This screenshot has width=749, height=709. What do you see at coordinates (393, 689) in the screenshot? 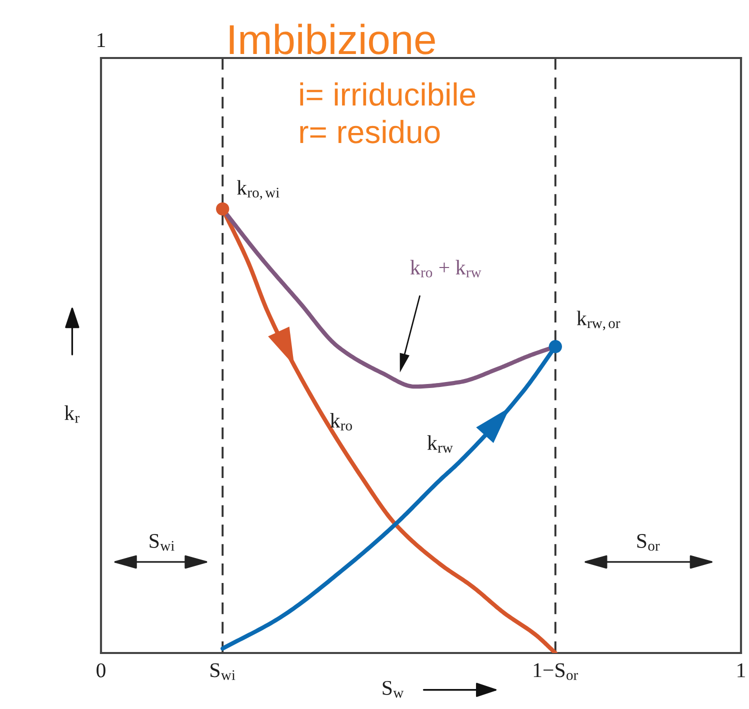
I see `x-axis-title: S$_{w}$` at bounding box center [393, 689].